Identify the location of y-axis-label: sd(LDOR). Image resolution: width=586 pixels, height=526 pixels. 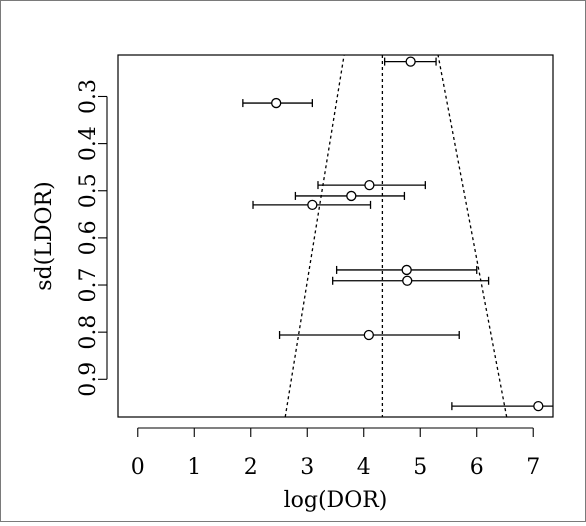
(44, 235).